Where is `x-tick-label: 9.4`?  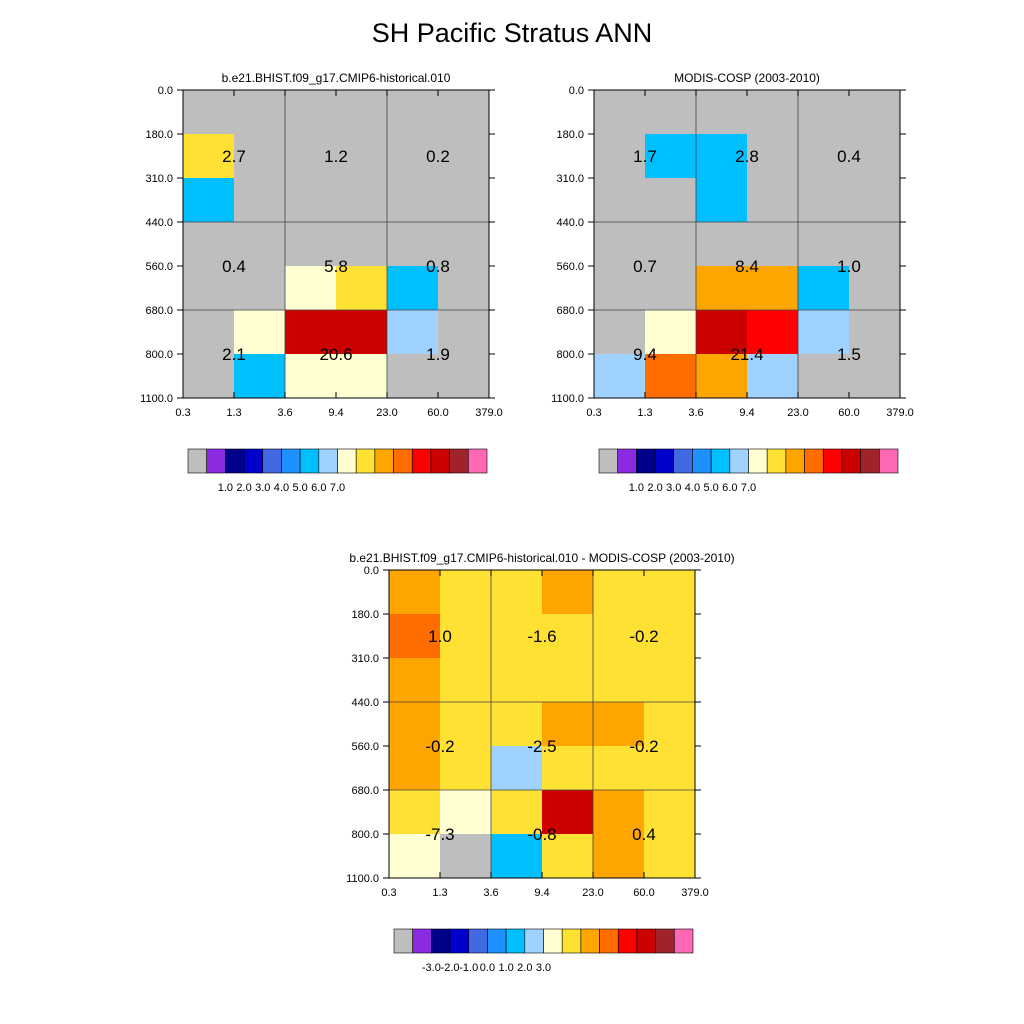 x-tick-label: 9.4 is located at coordinates (746, 413).